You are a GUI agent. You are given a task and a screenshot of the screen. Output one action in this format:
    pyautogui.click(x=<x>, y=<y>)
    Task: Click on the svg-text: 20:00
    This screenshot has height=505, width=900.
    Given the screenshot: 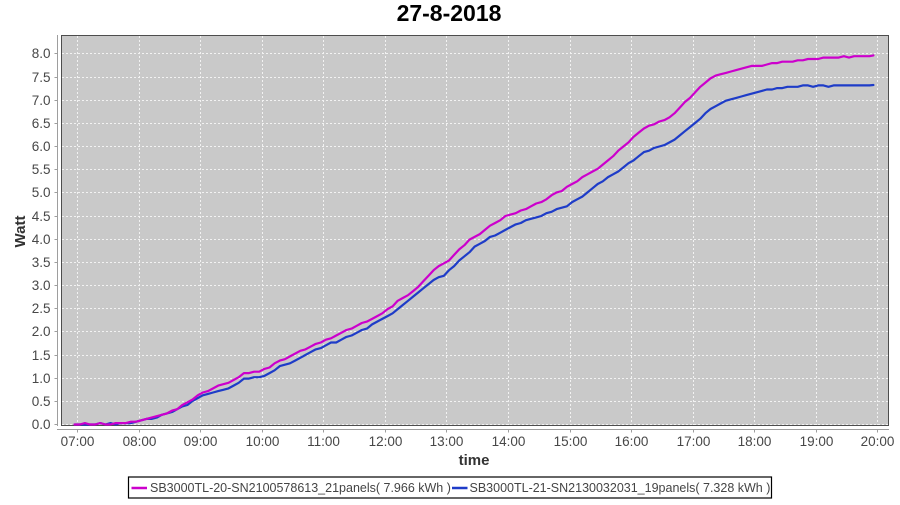 What is the action you would take?
    pyautogui.click(x=878, y=441)
    